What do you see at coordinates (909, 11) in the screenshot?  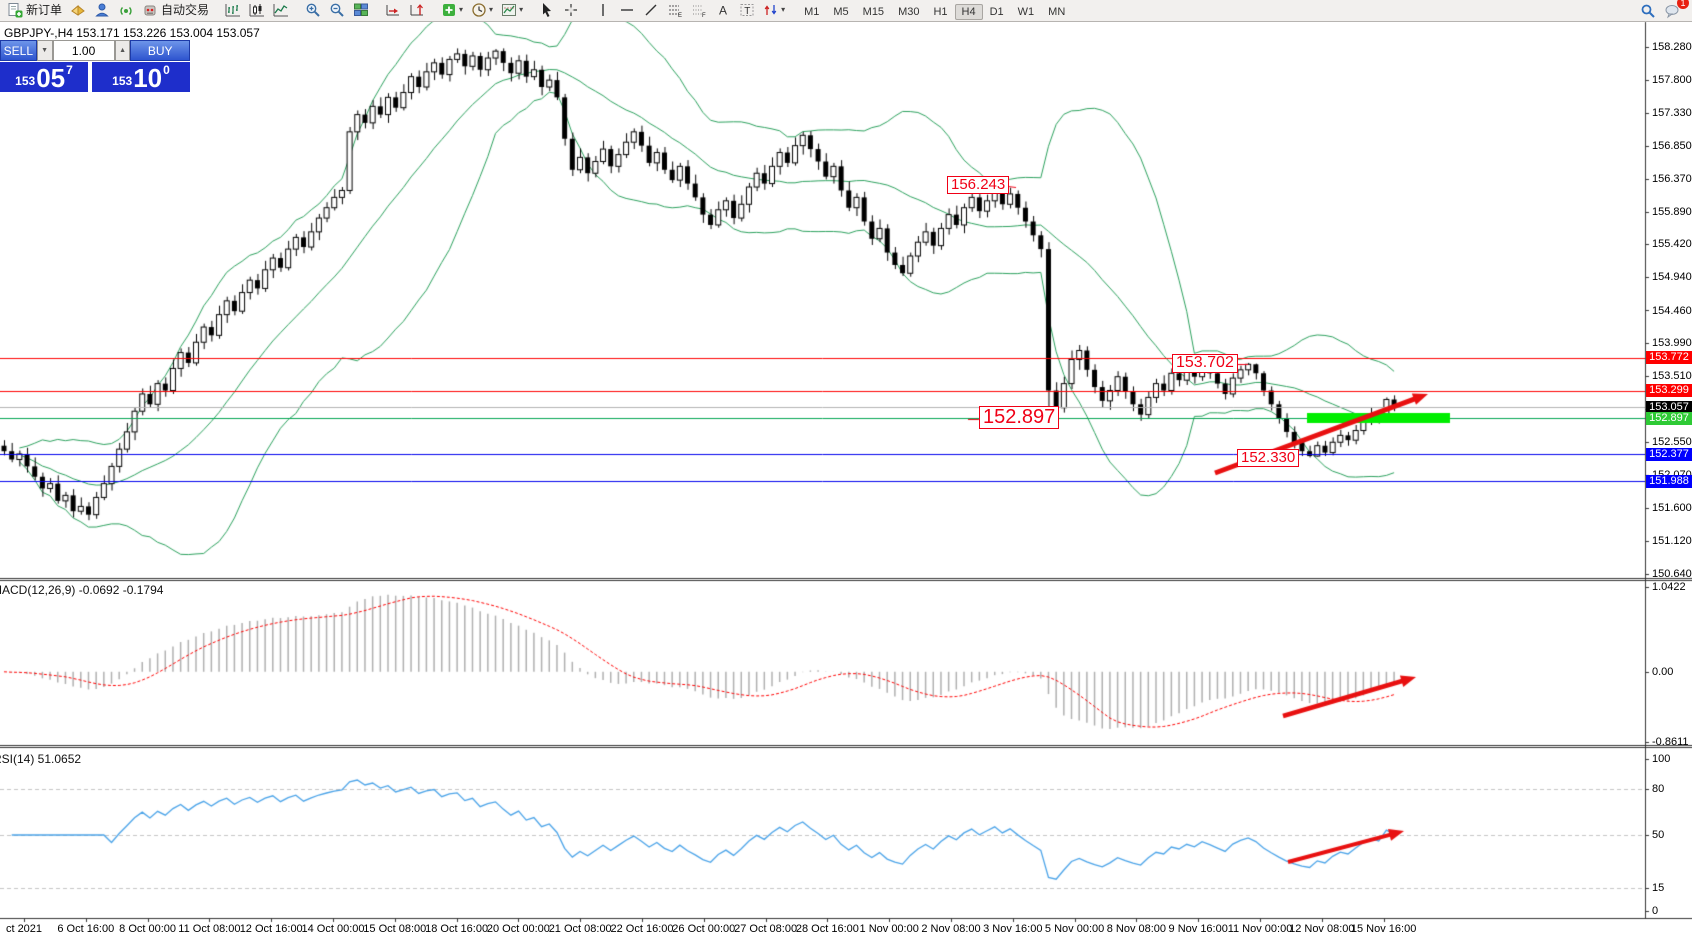 I see `timeframe-m30: M30` at bounding box center [909, 11].